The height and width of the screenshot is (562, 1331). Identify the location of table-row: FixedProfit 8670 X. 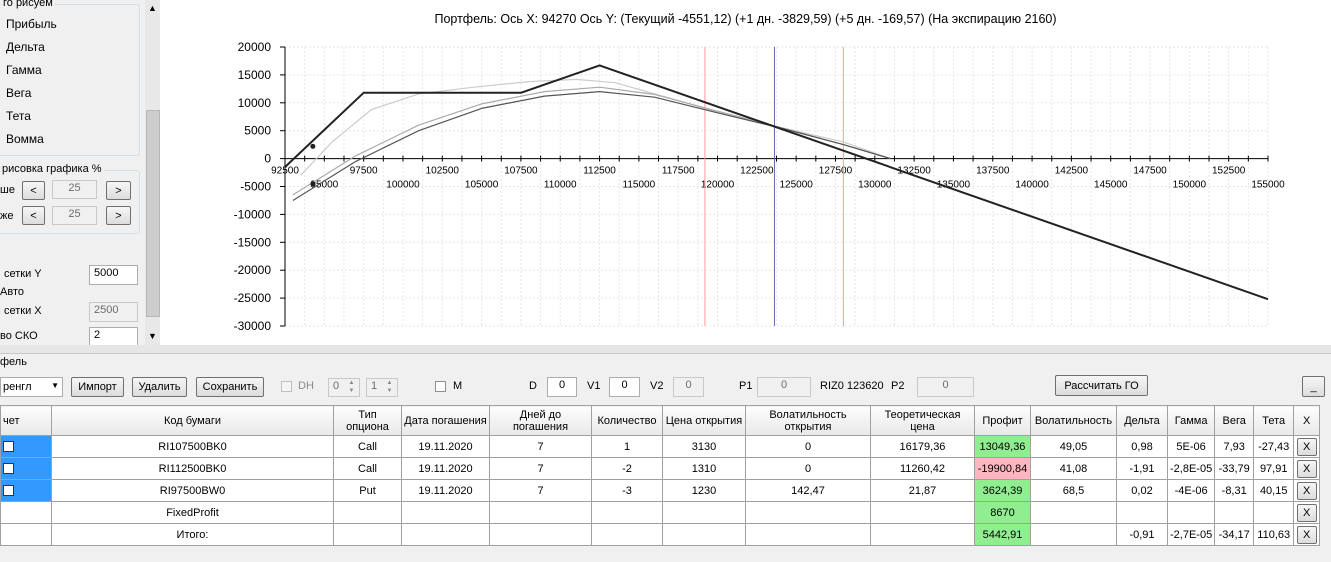
(660, 512).